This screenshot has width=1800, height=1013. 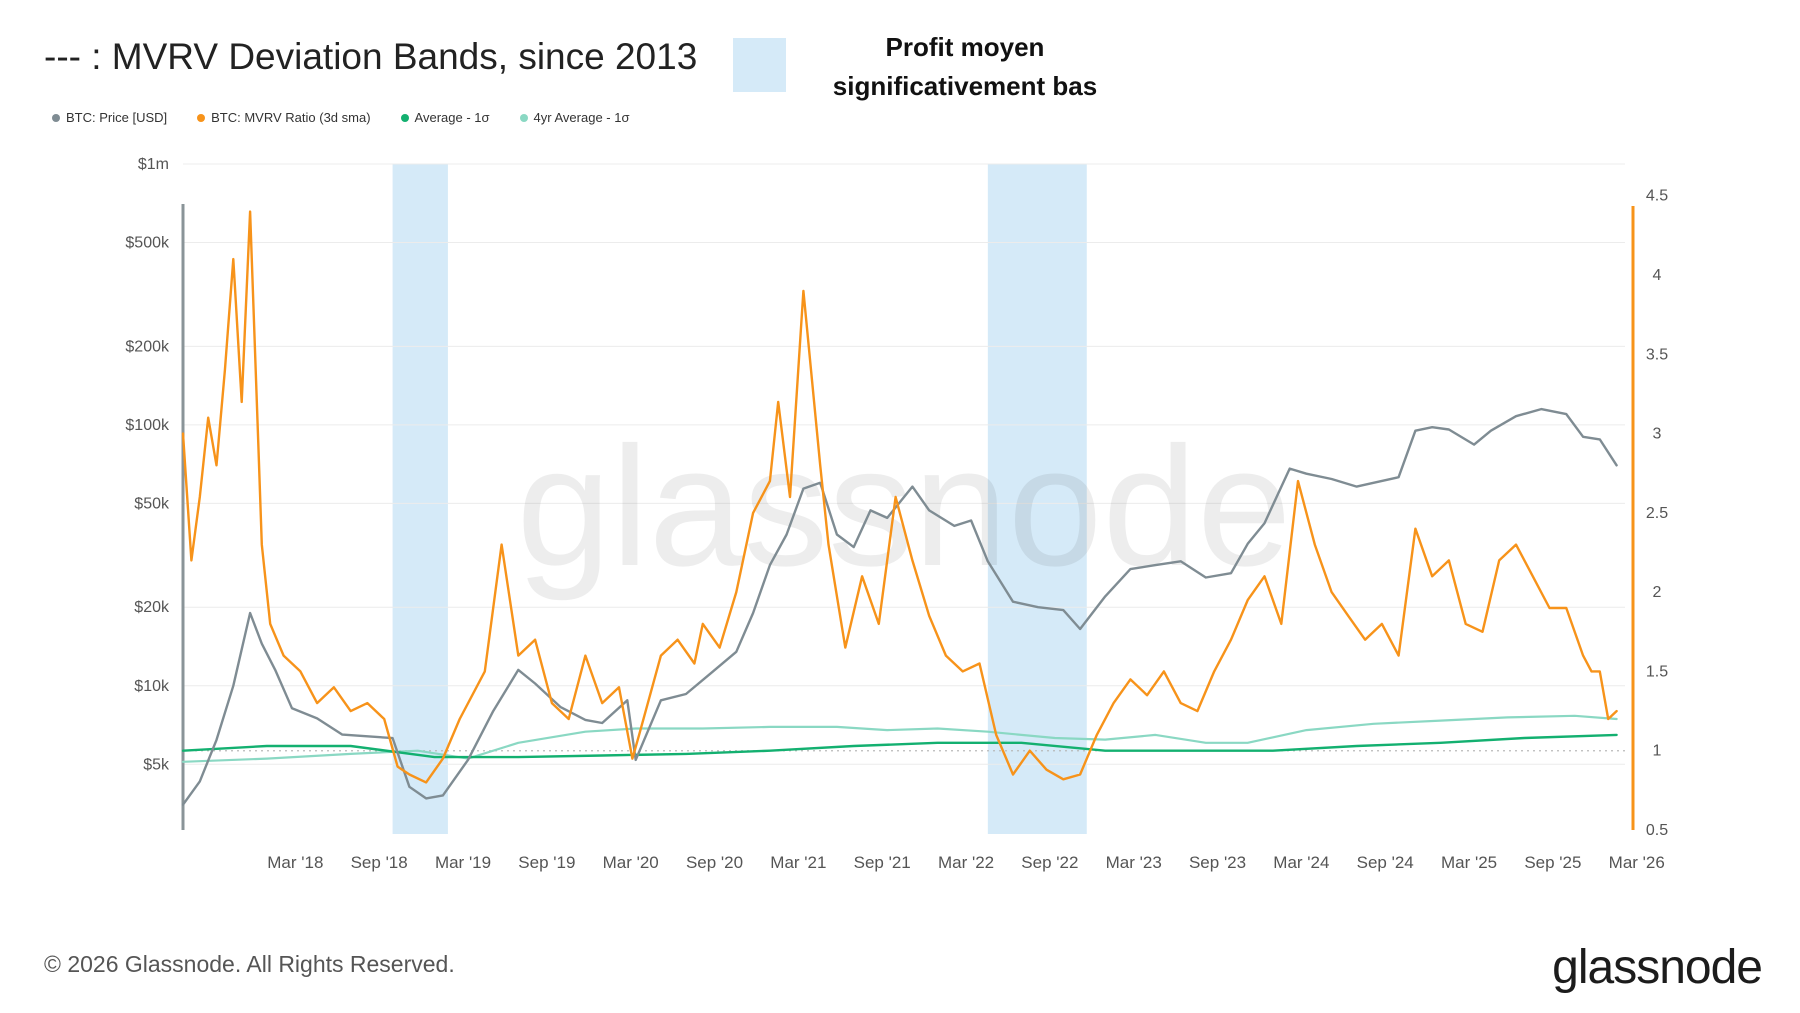 I want to click on x-tick-label: Mar '24, so click(x=1301, y=862).